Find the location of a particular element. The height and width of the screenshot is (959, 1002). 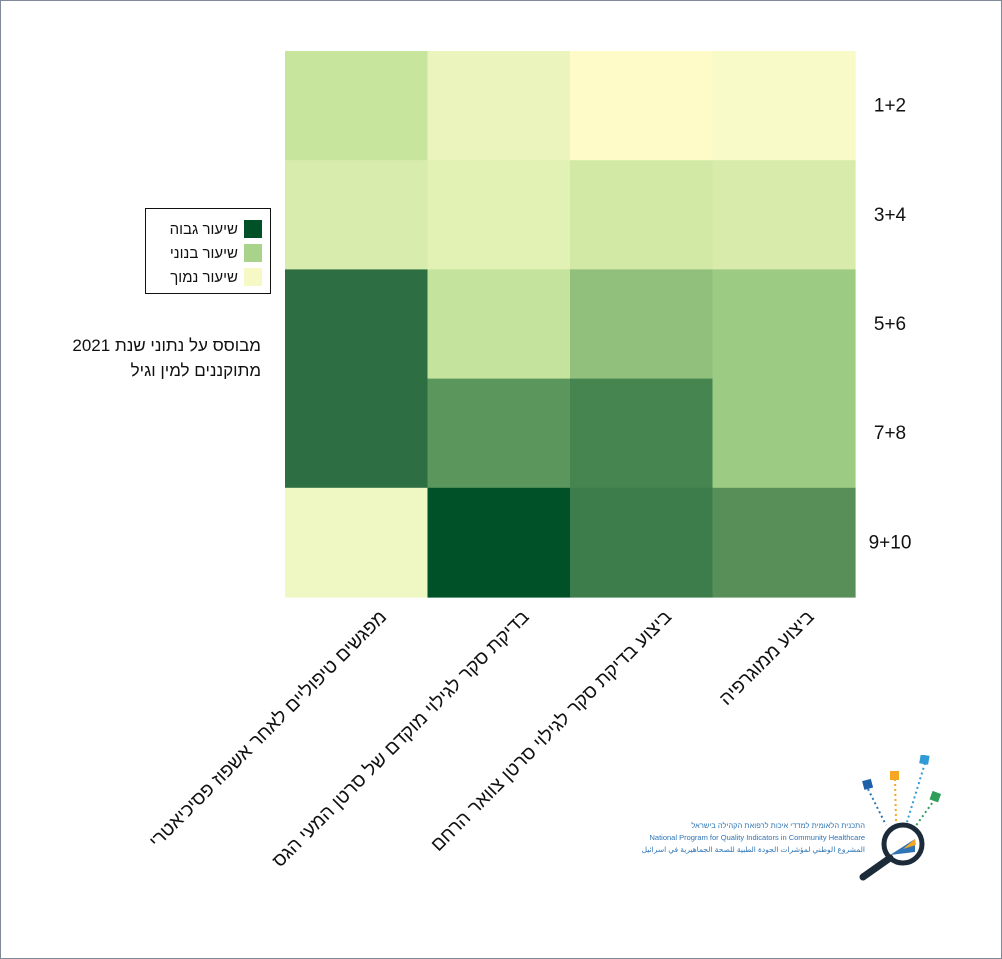

row-label: 5+6 is located at coordinates (890, 324).